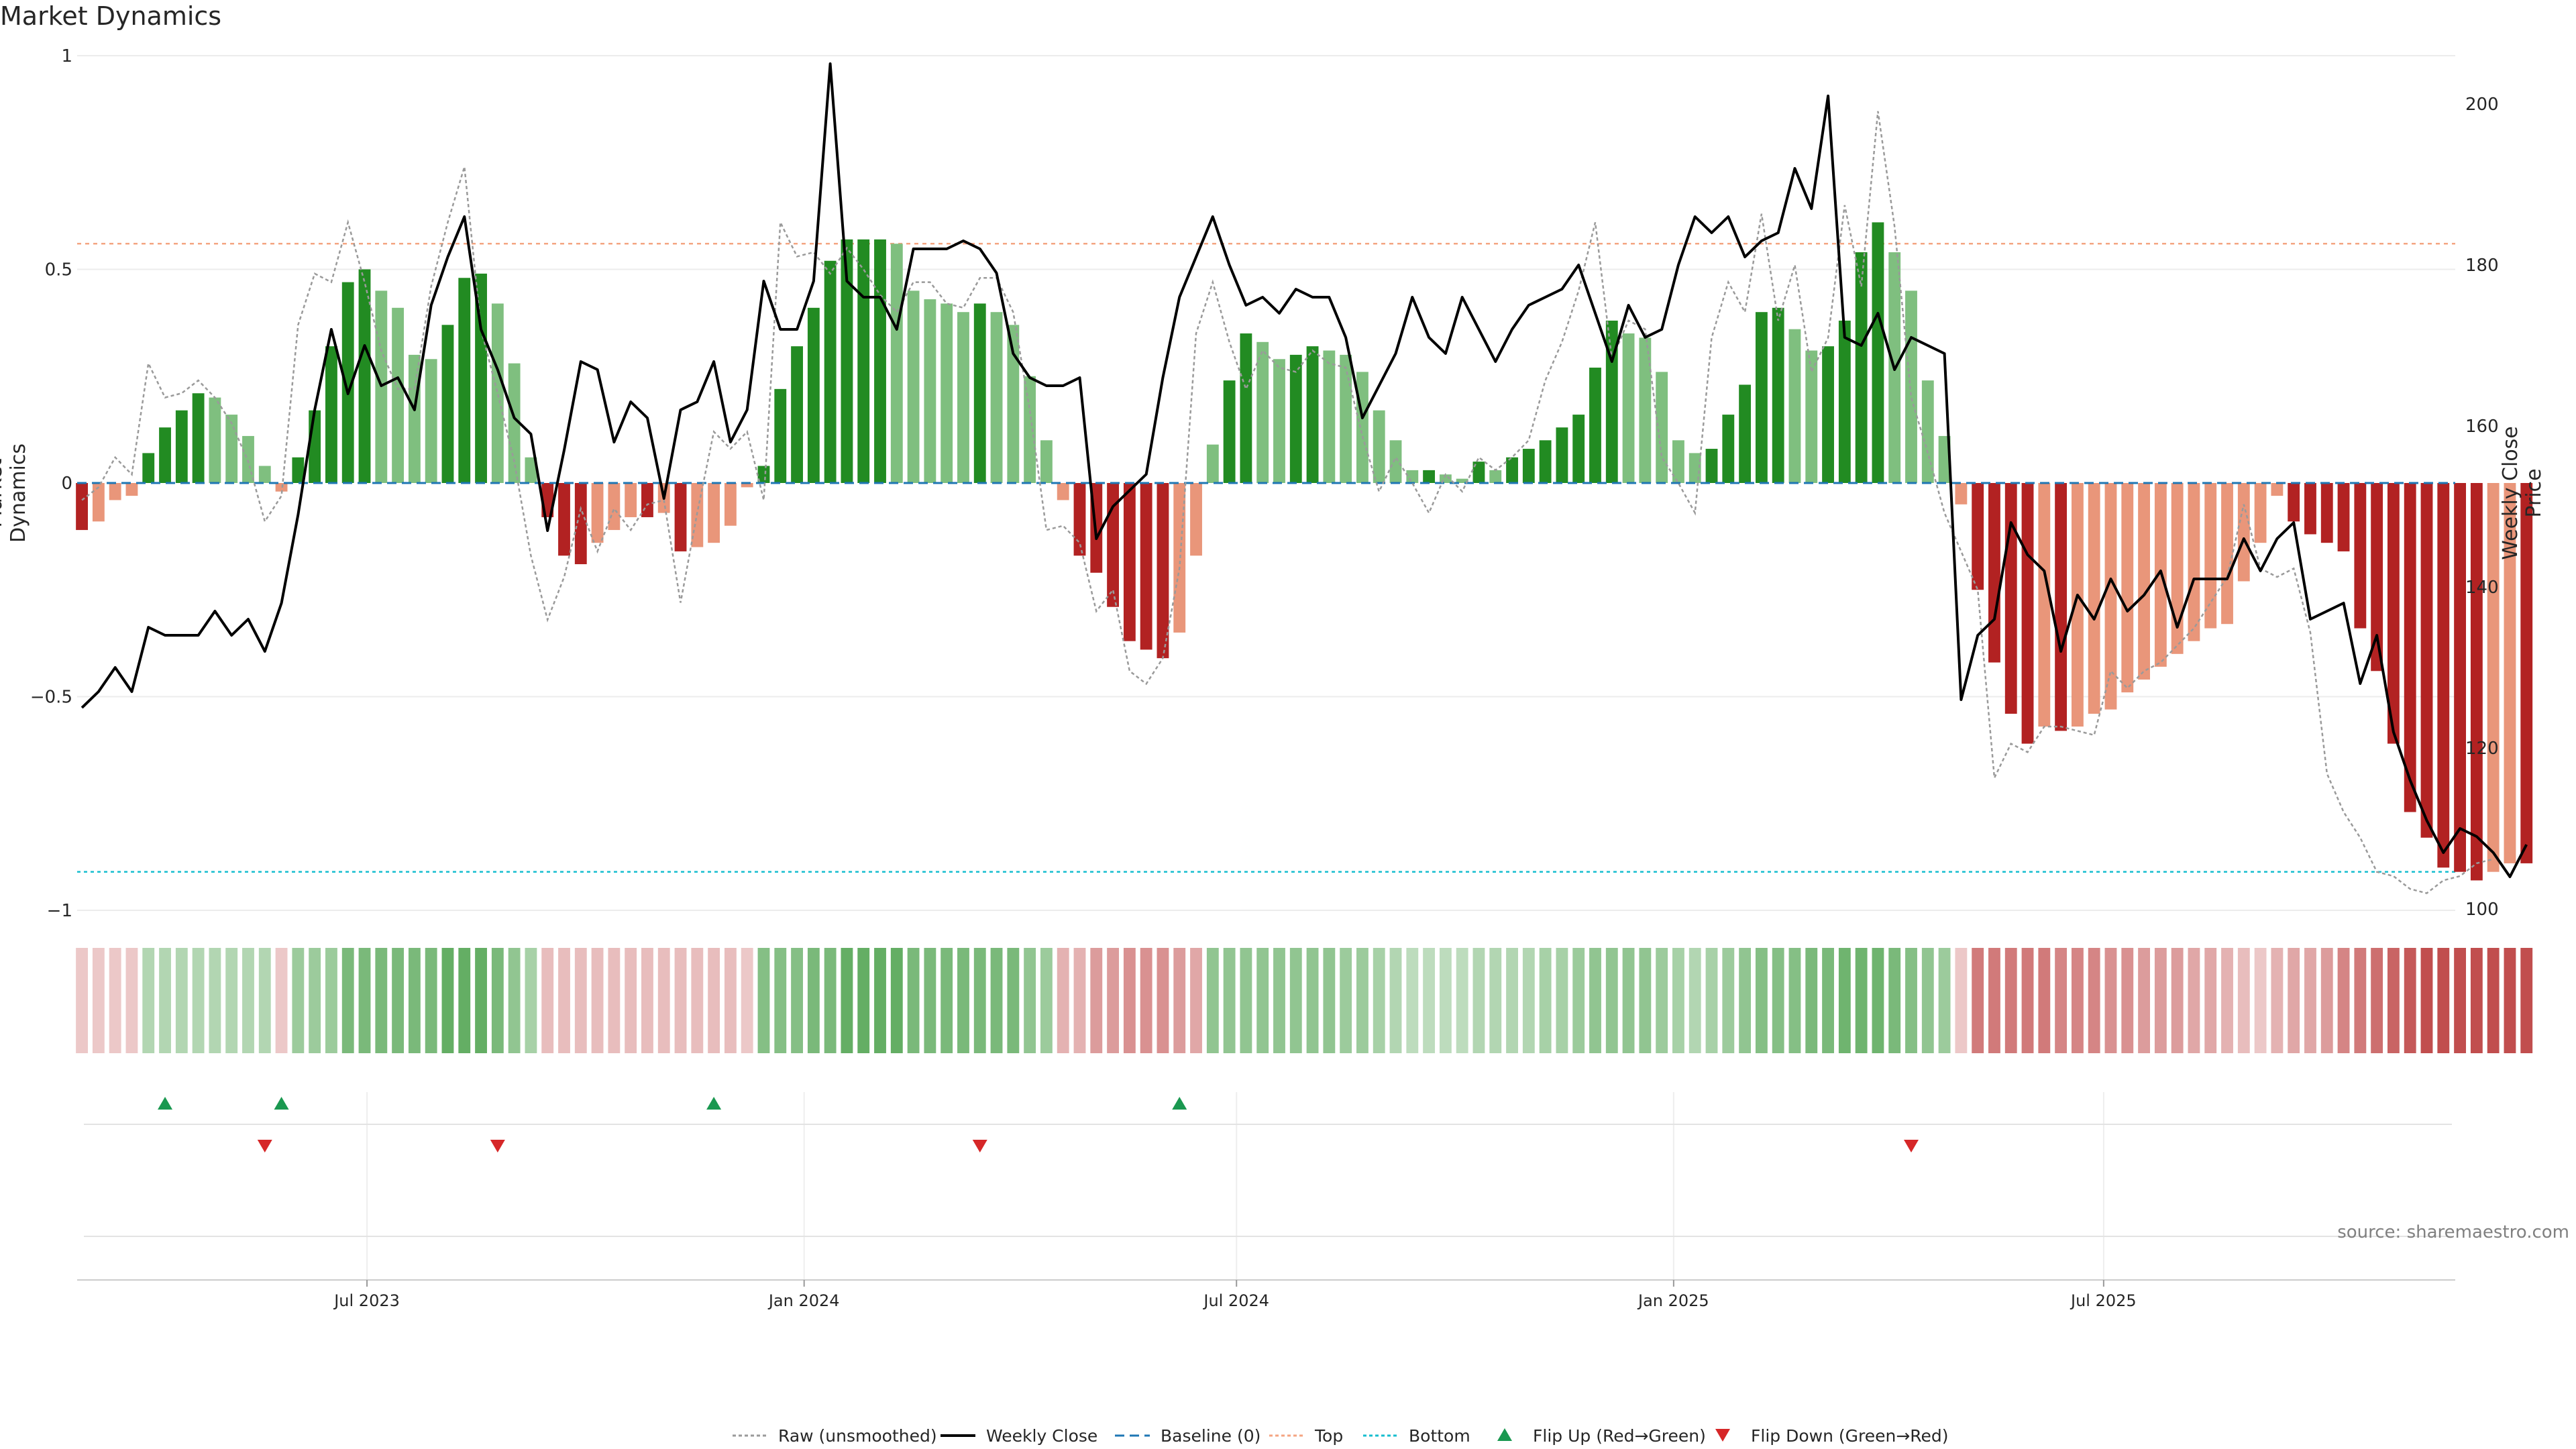  What do you see at coordinates (1041, 1436) in the screenshot?
I see `legend-label: Weekly Close` at bounding box center [1041, 1436].